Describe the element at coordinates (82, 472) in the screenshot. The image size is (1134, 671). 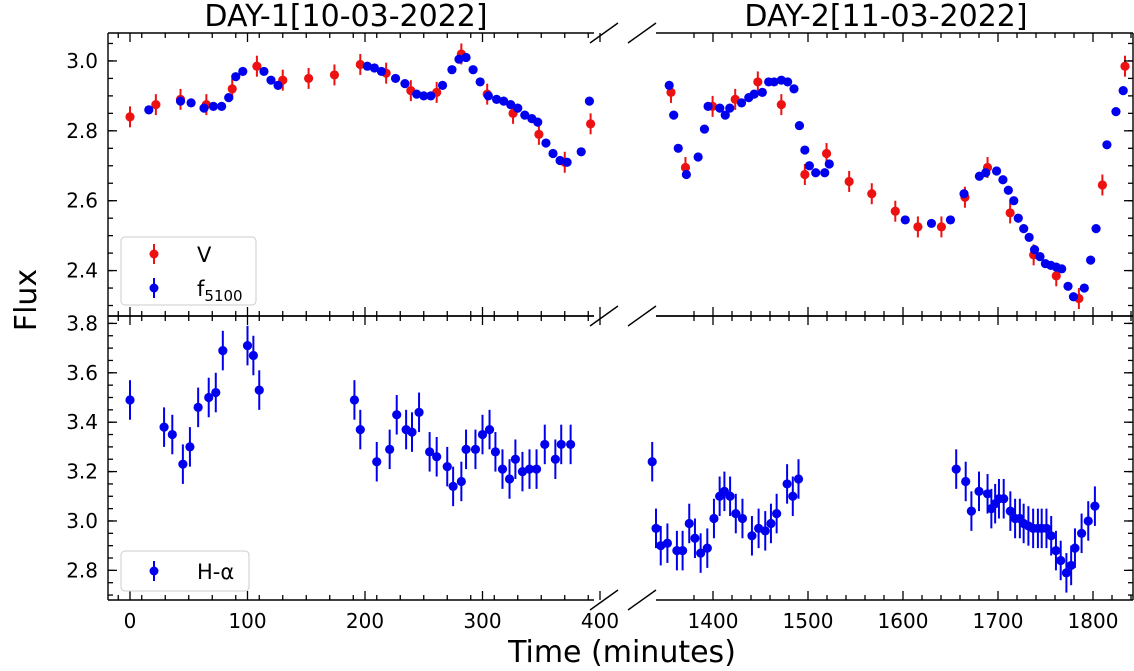
I see `bottom-y-tick-label: 3.2` at that location.